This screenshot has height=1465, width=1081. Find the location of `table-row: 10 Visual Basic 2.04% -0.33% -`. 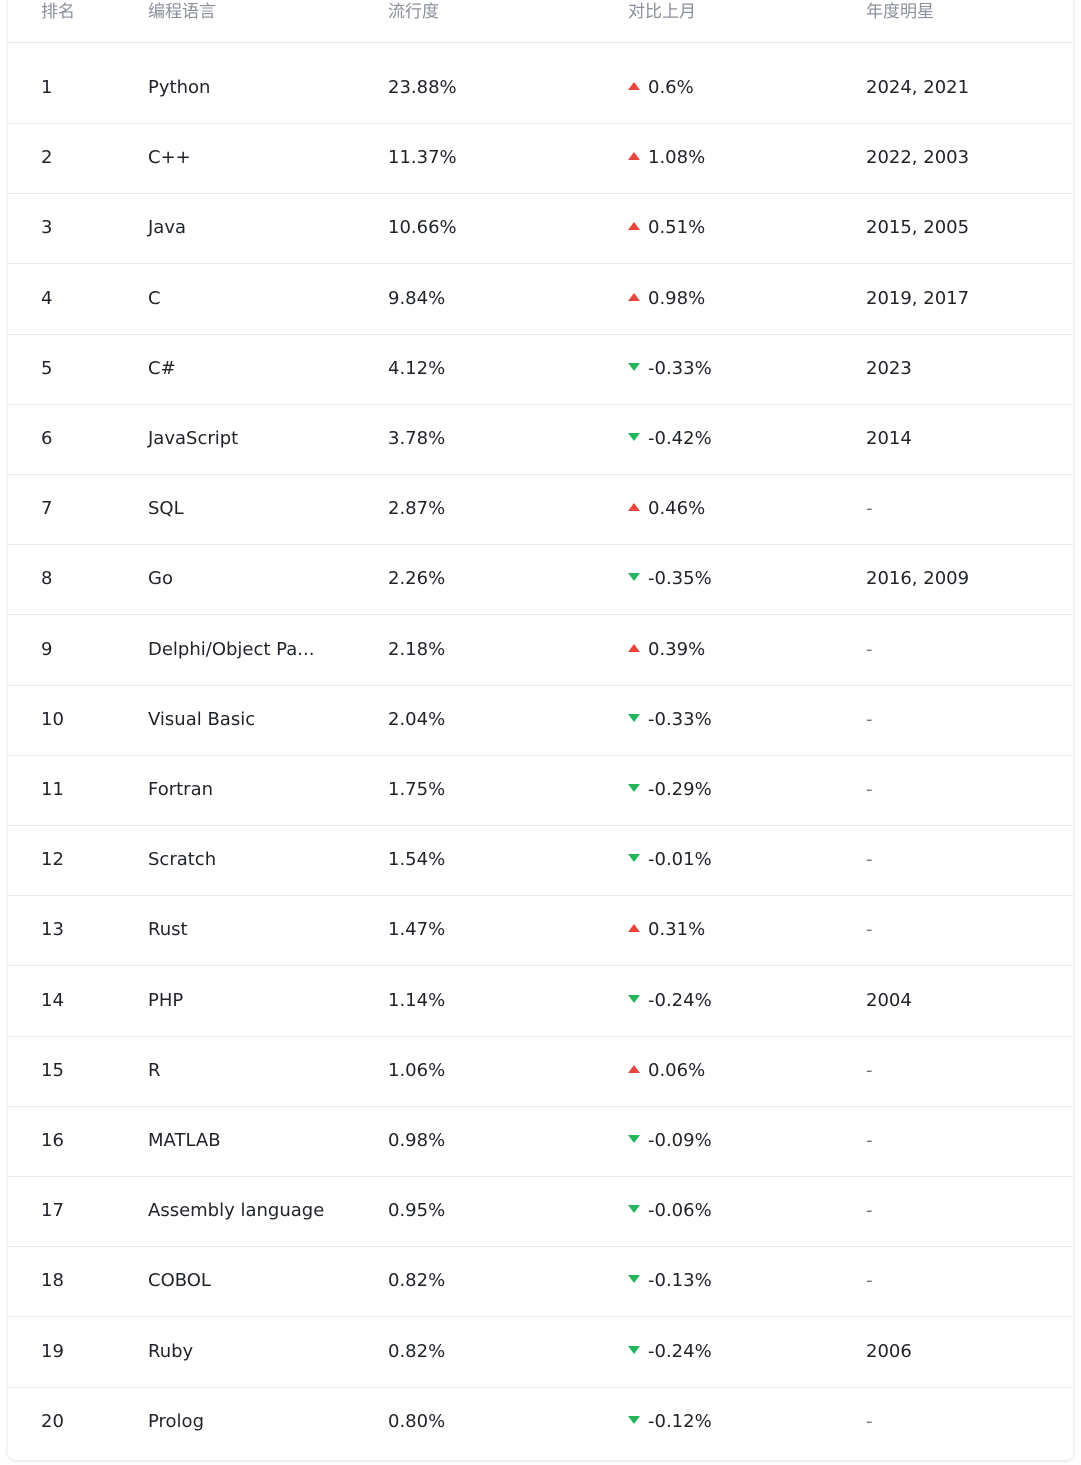

table-row: 10 Visual Basic 2.04% -0.33% - is located at coordinates (540, 720).